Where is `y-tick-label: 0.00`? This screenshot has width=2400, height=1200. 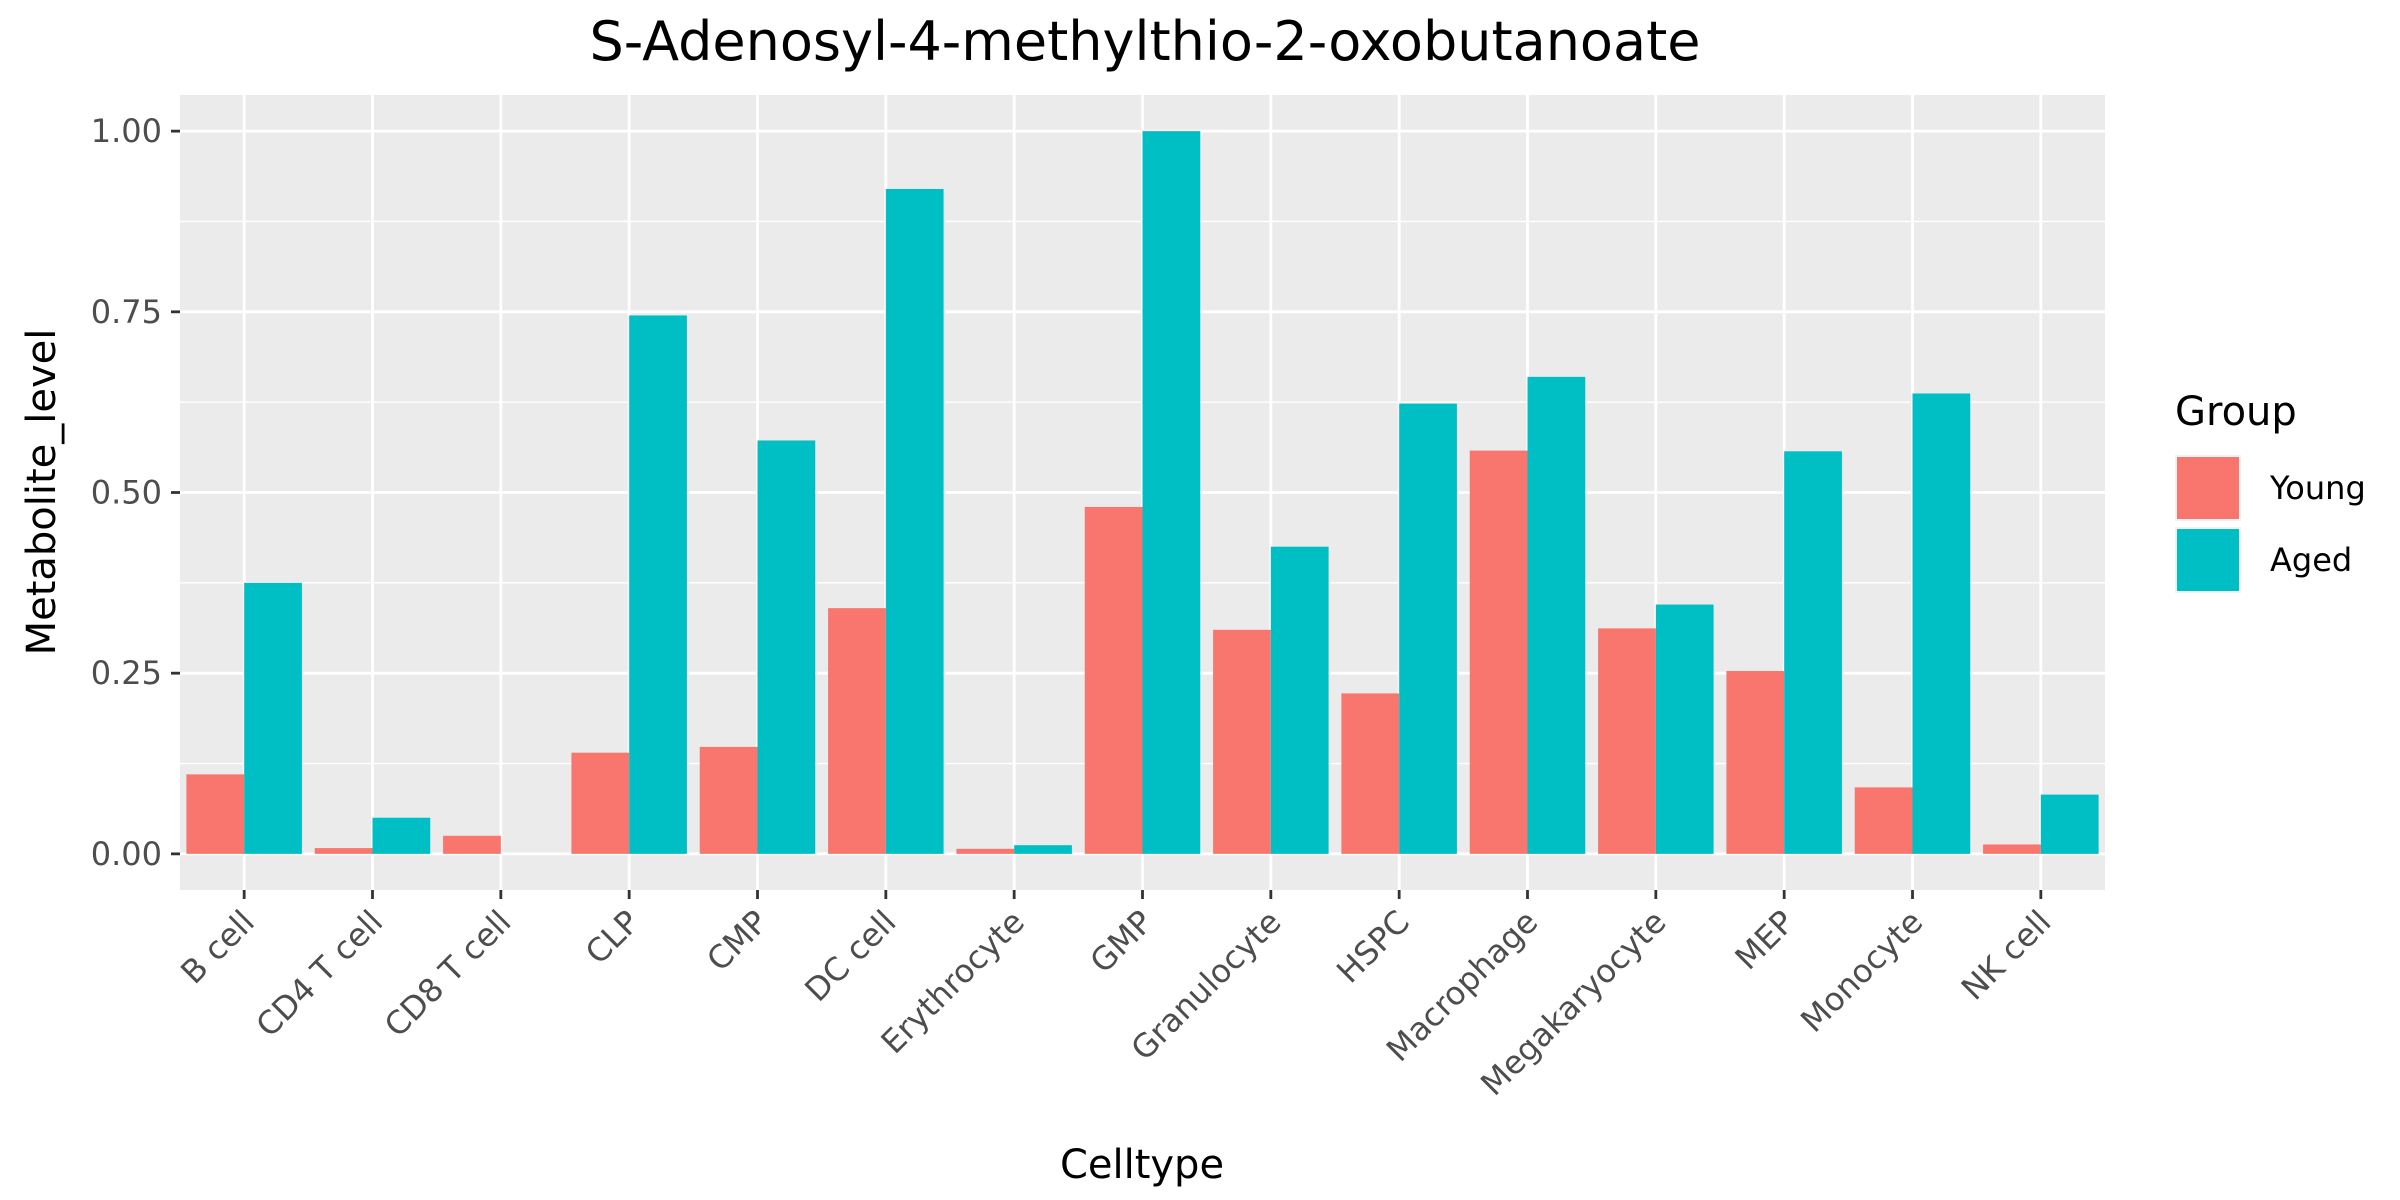
y-tick-label: 0.00 is located at coordinates (126, 854).